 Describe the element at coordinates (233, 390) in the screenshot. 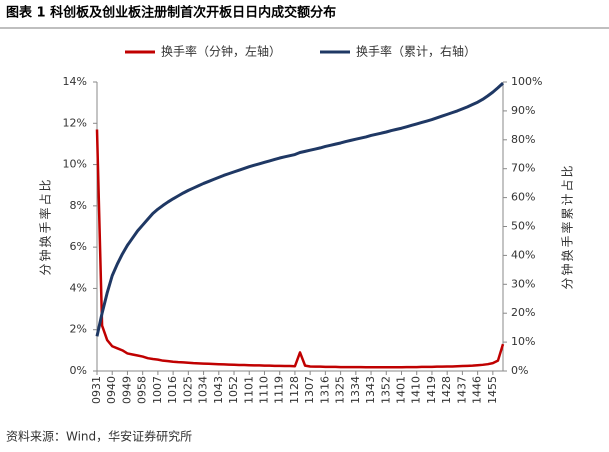

I see `x-tick-label: 1052` at that location.